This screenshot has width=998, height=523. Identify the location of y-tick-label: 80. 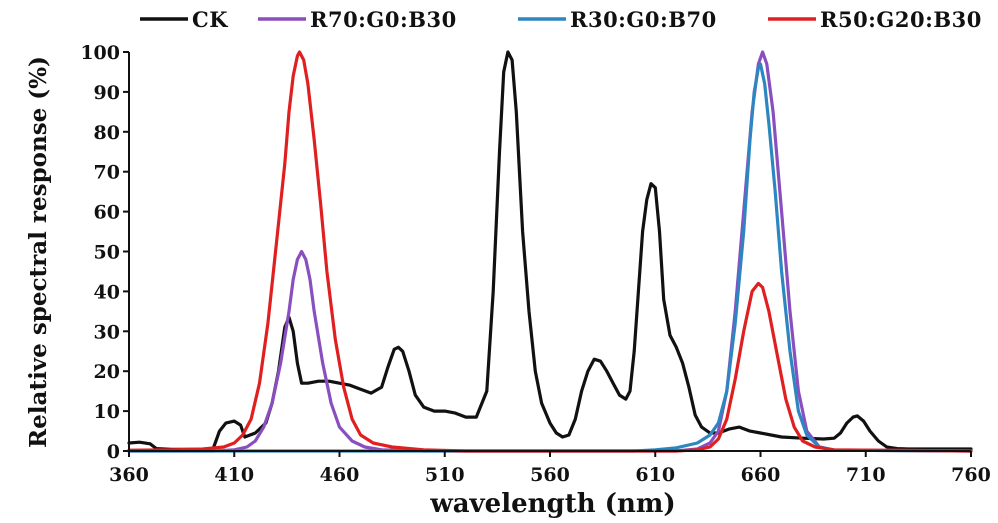
(107, 133).